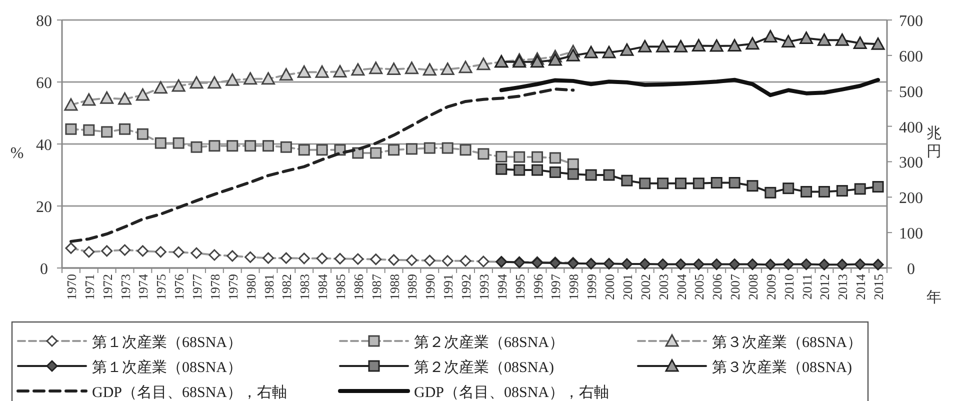 This screenshot has width=956, height=401. What do you see at coordinates (574, 287) in the screenshot?
I see `x-tick-label: 1998` at bounding box center [574, 287].